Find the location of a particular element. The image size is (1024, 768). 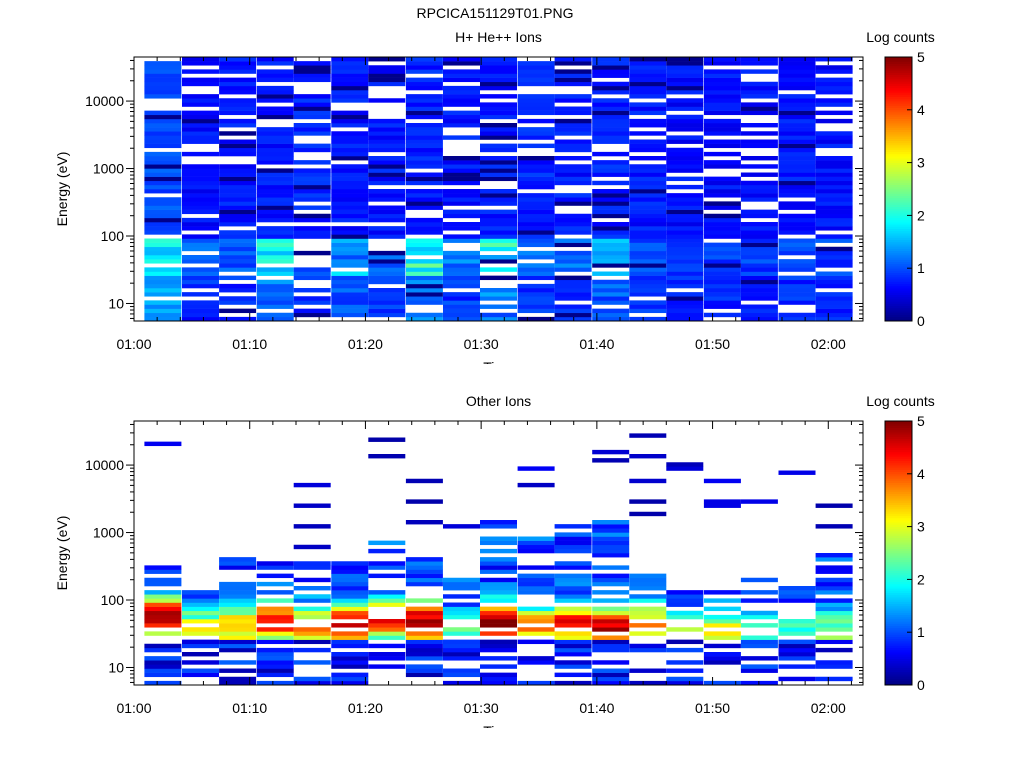

y-tick-label: 100 is located at coordinates (113, 600).